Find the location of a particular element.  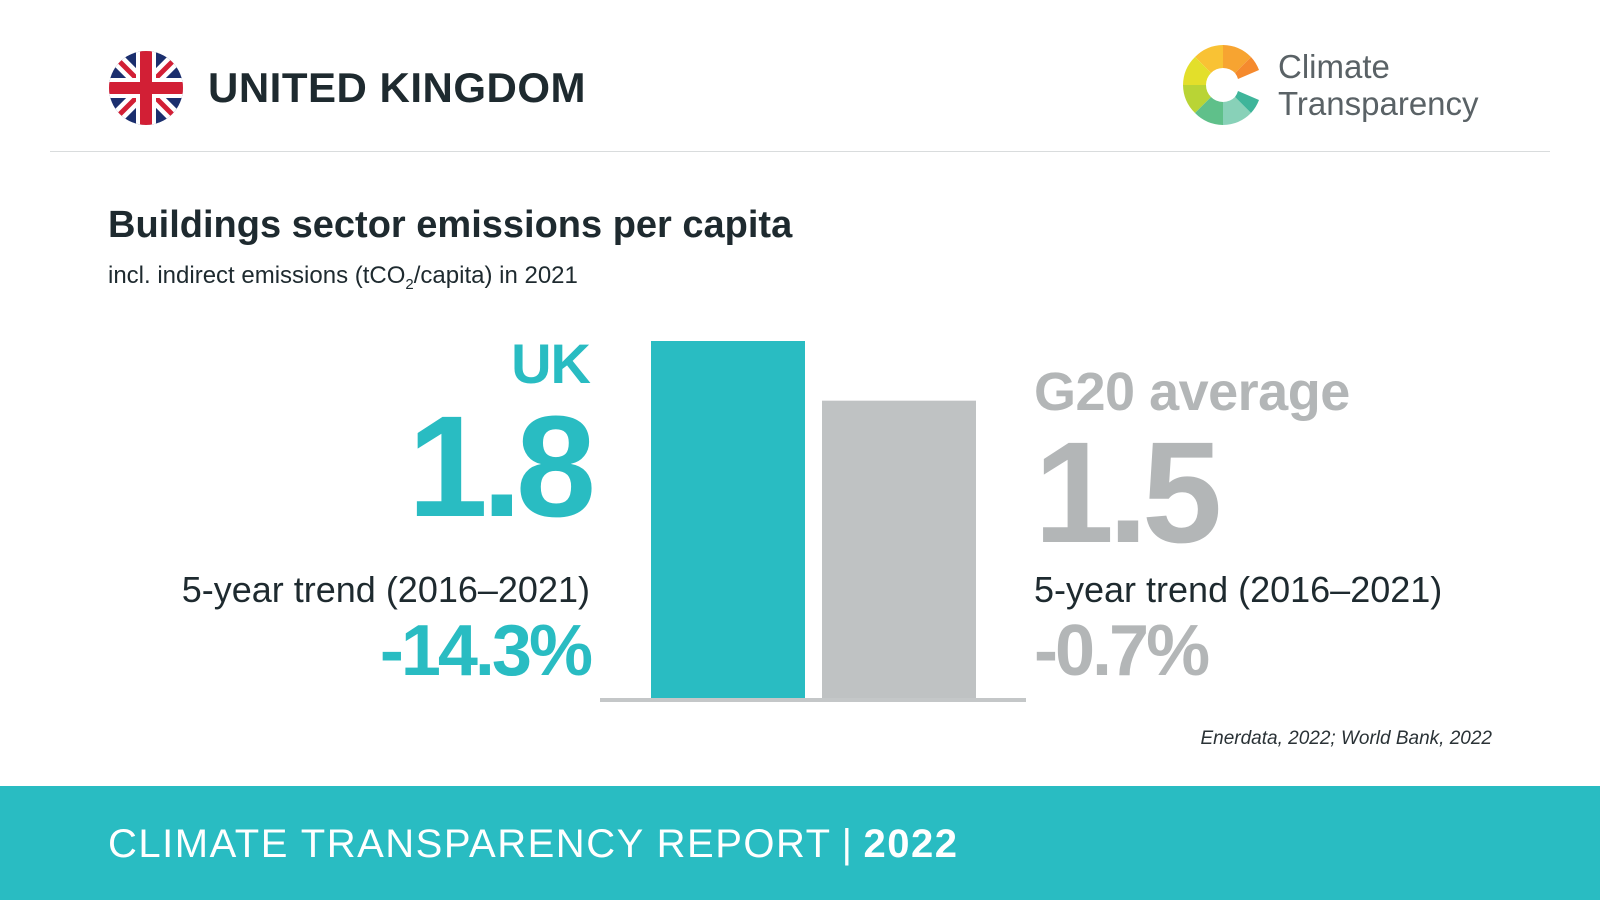

g20-trend-value: -0.7% is located at coordinates (1122, 651).